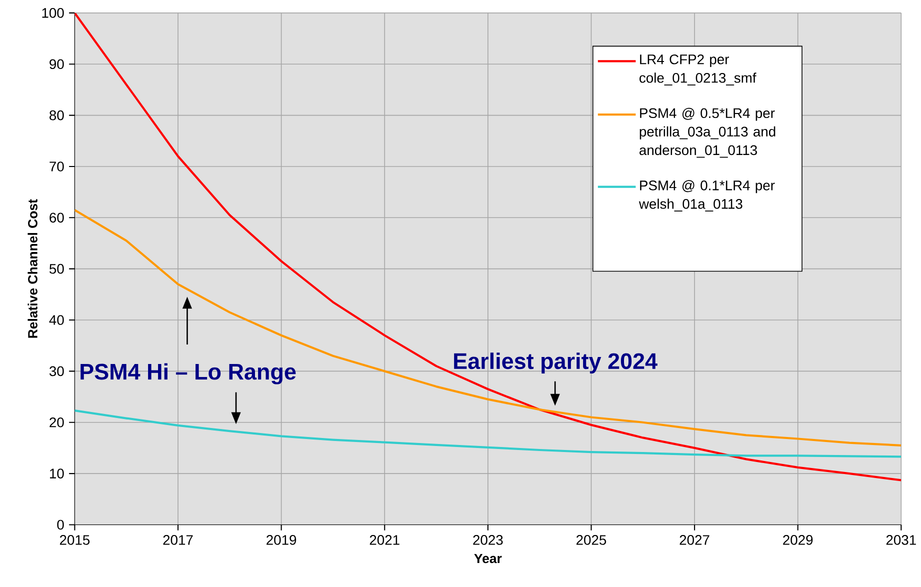 Image resolution: width=921 pixels, height=587 pixels. I want to click on x-tick-label: 2027, so click(695, 539).